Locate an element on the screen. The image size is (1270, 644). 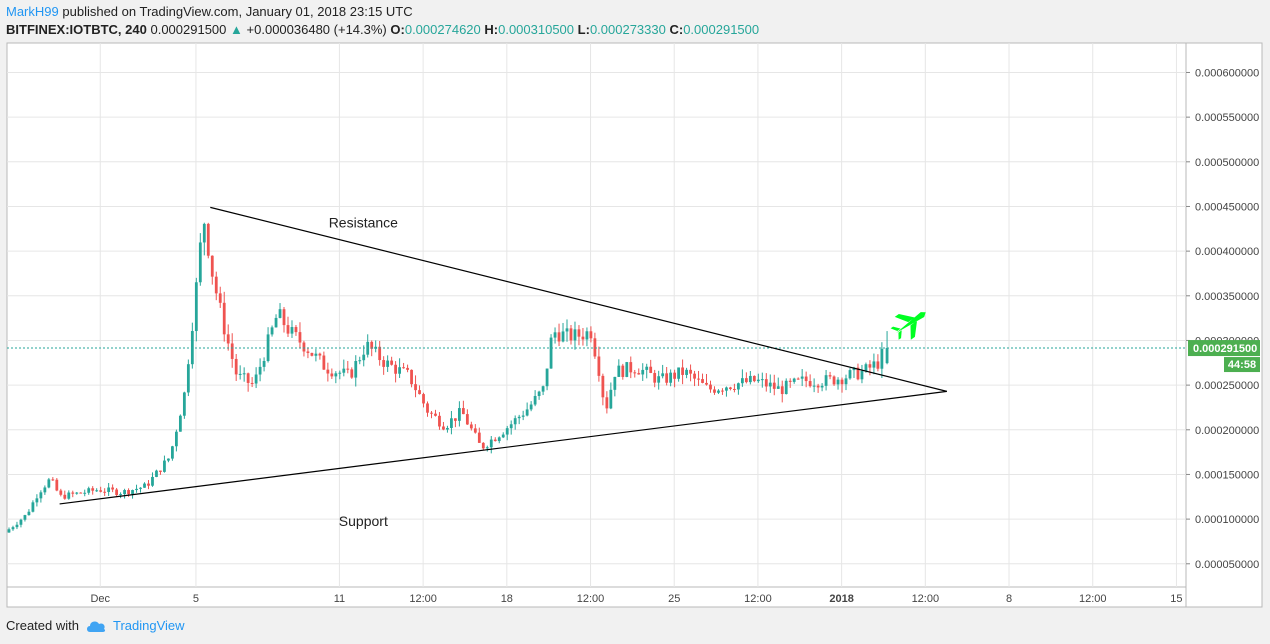
y-tick-label: 0.000450000 is located at coordinates (1227, 207).